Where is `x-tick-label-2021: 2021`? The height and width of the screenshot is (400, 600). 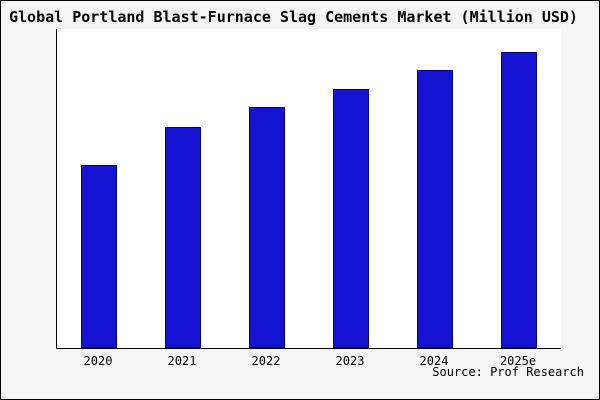 x-tick-label-2021: 2021 is located at coordinates (182, 361).